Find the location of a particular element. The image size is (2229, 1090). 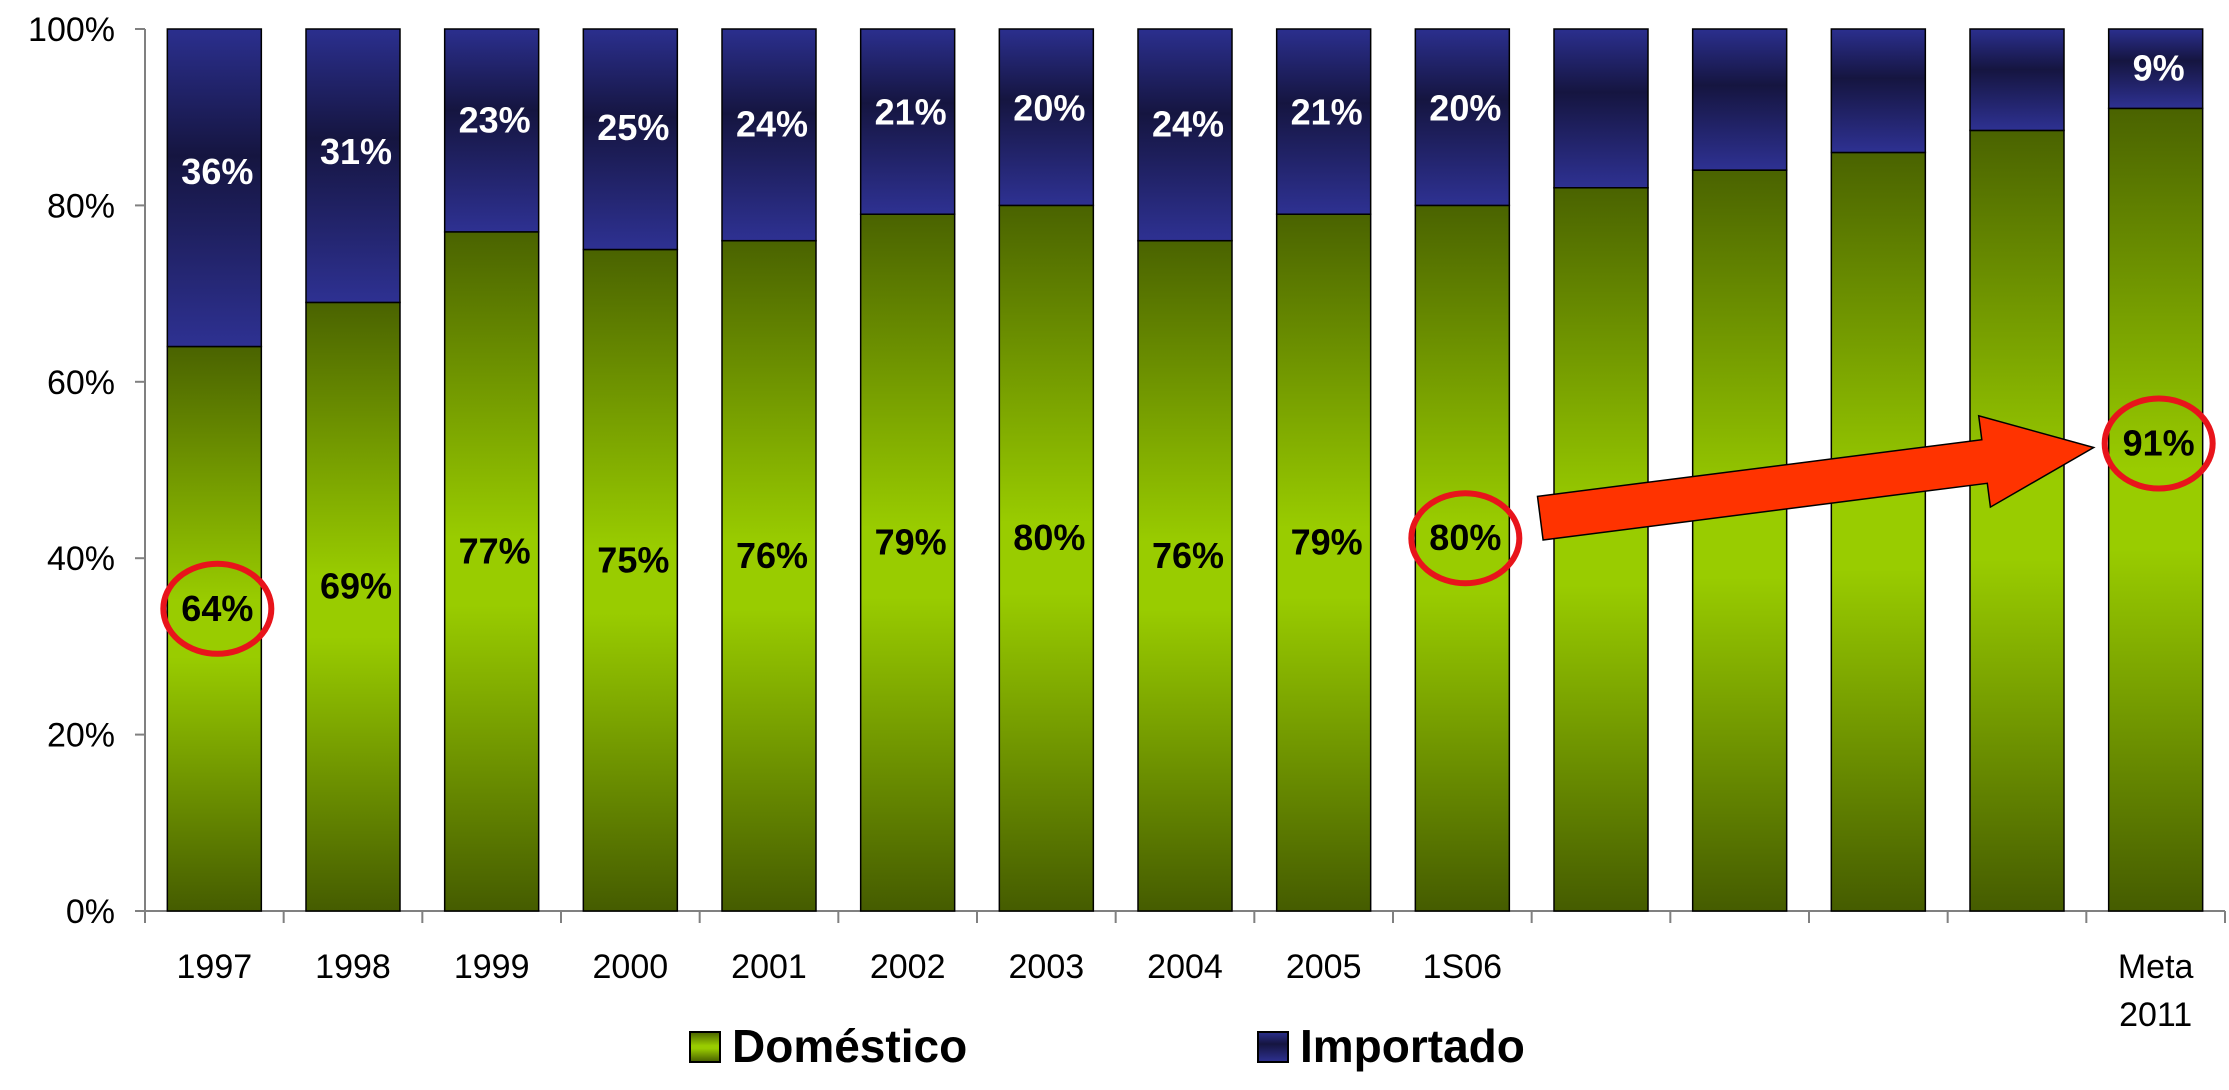

y-tick-label: 80% is located at coordinates (81, 206).